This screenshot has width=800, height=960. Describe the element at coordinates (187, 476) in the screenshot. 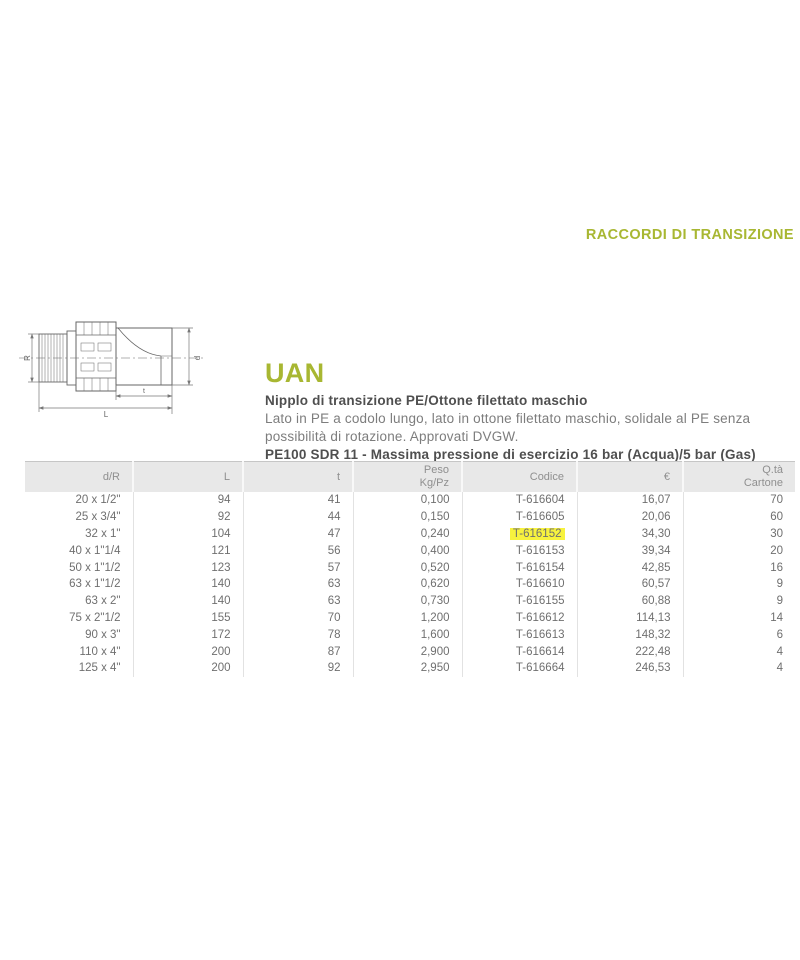

I see `col-header-l: L` at that location.